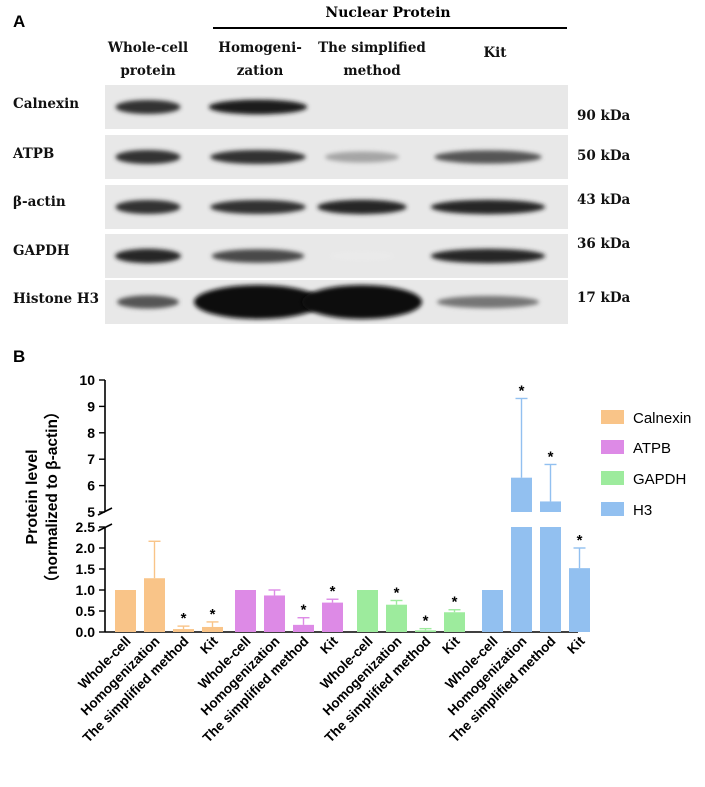  Describe the element at coordinates (662, 418) in the screenshot. I see `legend-label: Calnexin` at that location.